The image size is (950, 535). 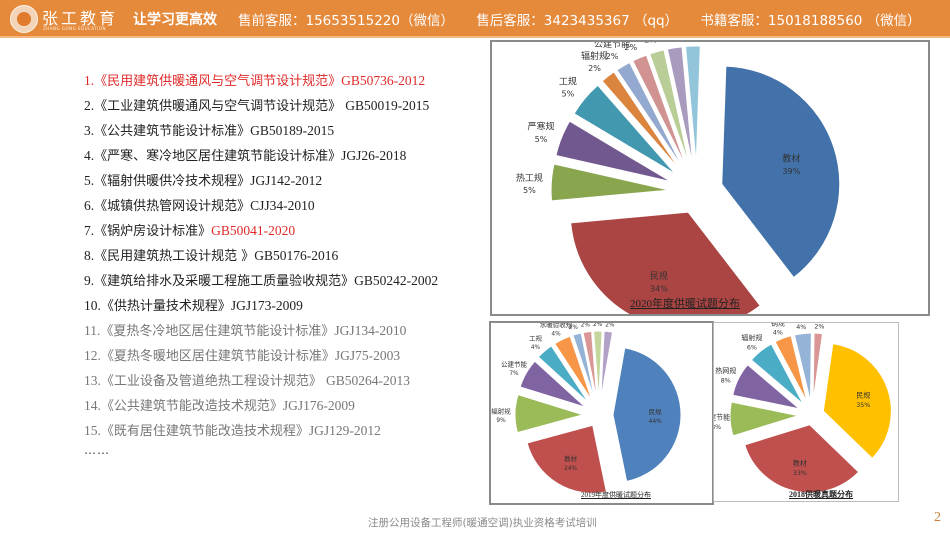 I want to click on chart-title-2020: 2020年度供暖试题分布, so click(x=685, y=304).